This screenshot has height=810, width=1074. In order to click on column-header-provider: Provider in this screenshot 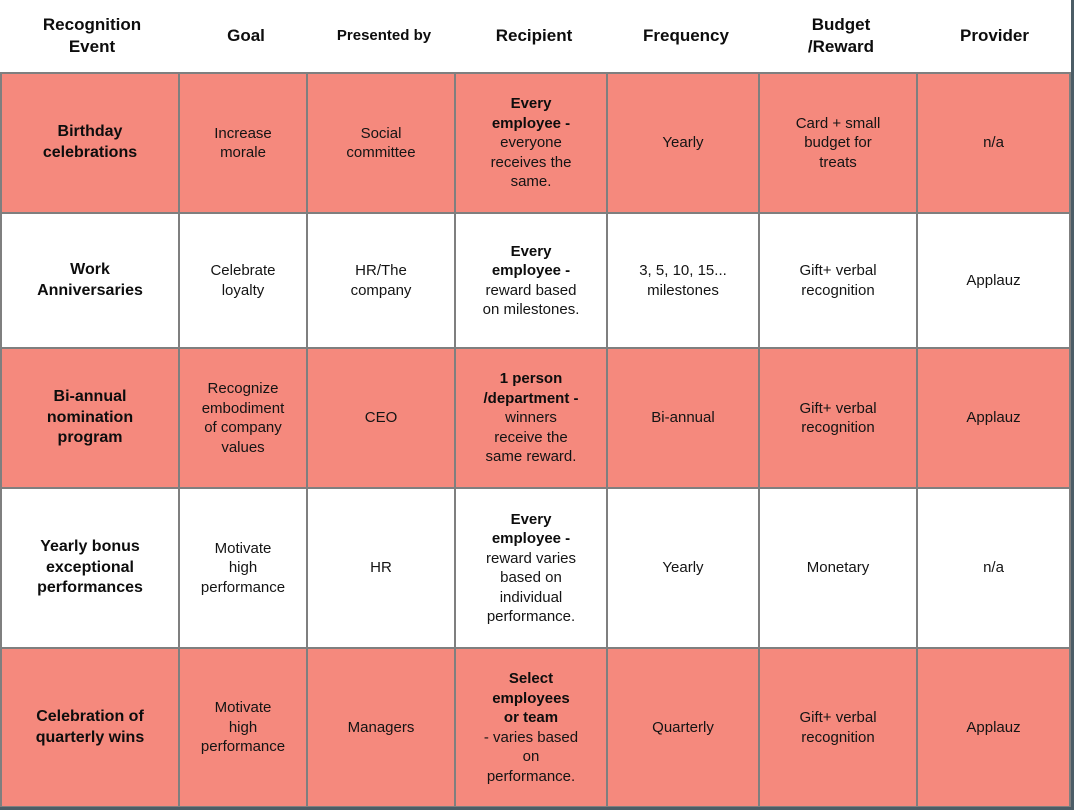, I will do `click(994, 35)`.